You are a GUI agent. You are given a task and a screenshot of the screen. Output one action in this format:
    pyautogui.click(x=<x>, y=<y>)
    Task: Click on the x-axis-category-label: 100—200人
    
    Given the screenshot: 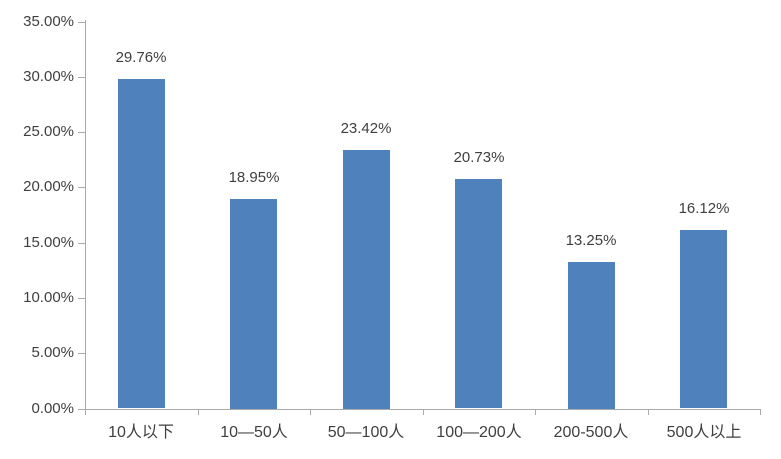 What is the action you would take?
    pyautogui.click(x=479, y=432)
    